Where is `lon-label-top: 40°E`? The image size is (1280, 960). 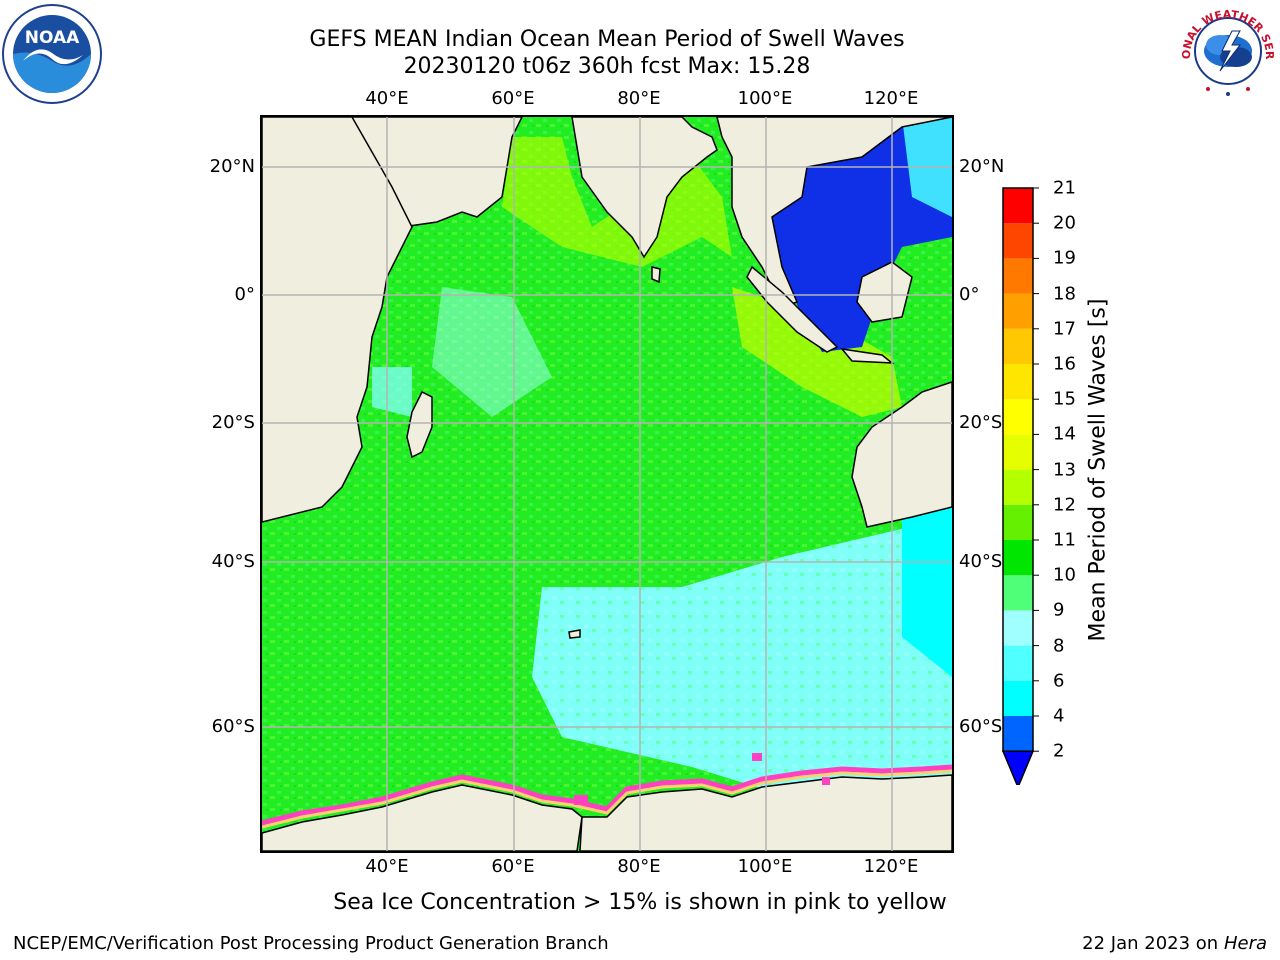 lon-label-top: 40°E is located at coordinates (387, 98).